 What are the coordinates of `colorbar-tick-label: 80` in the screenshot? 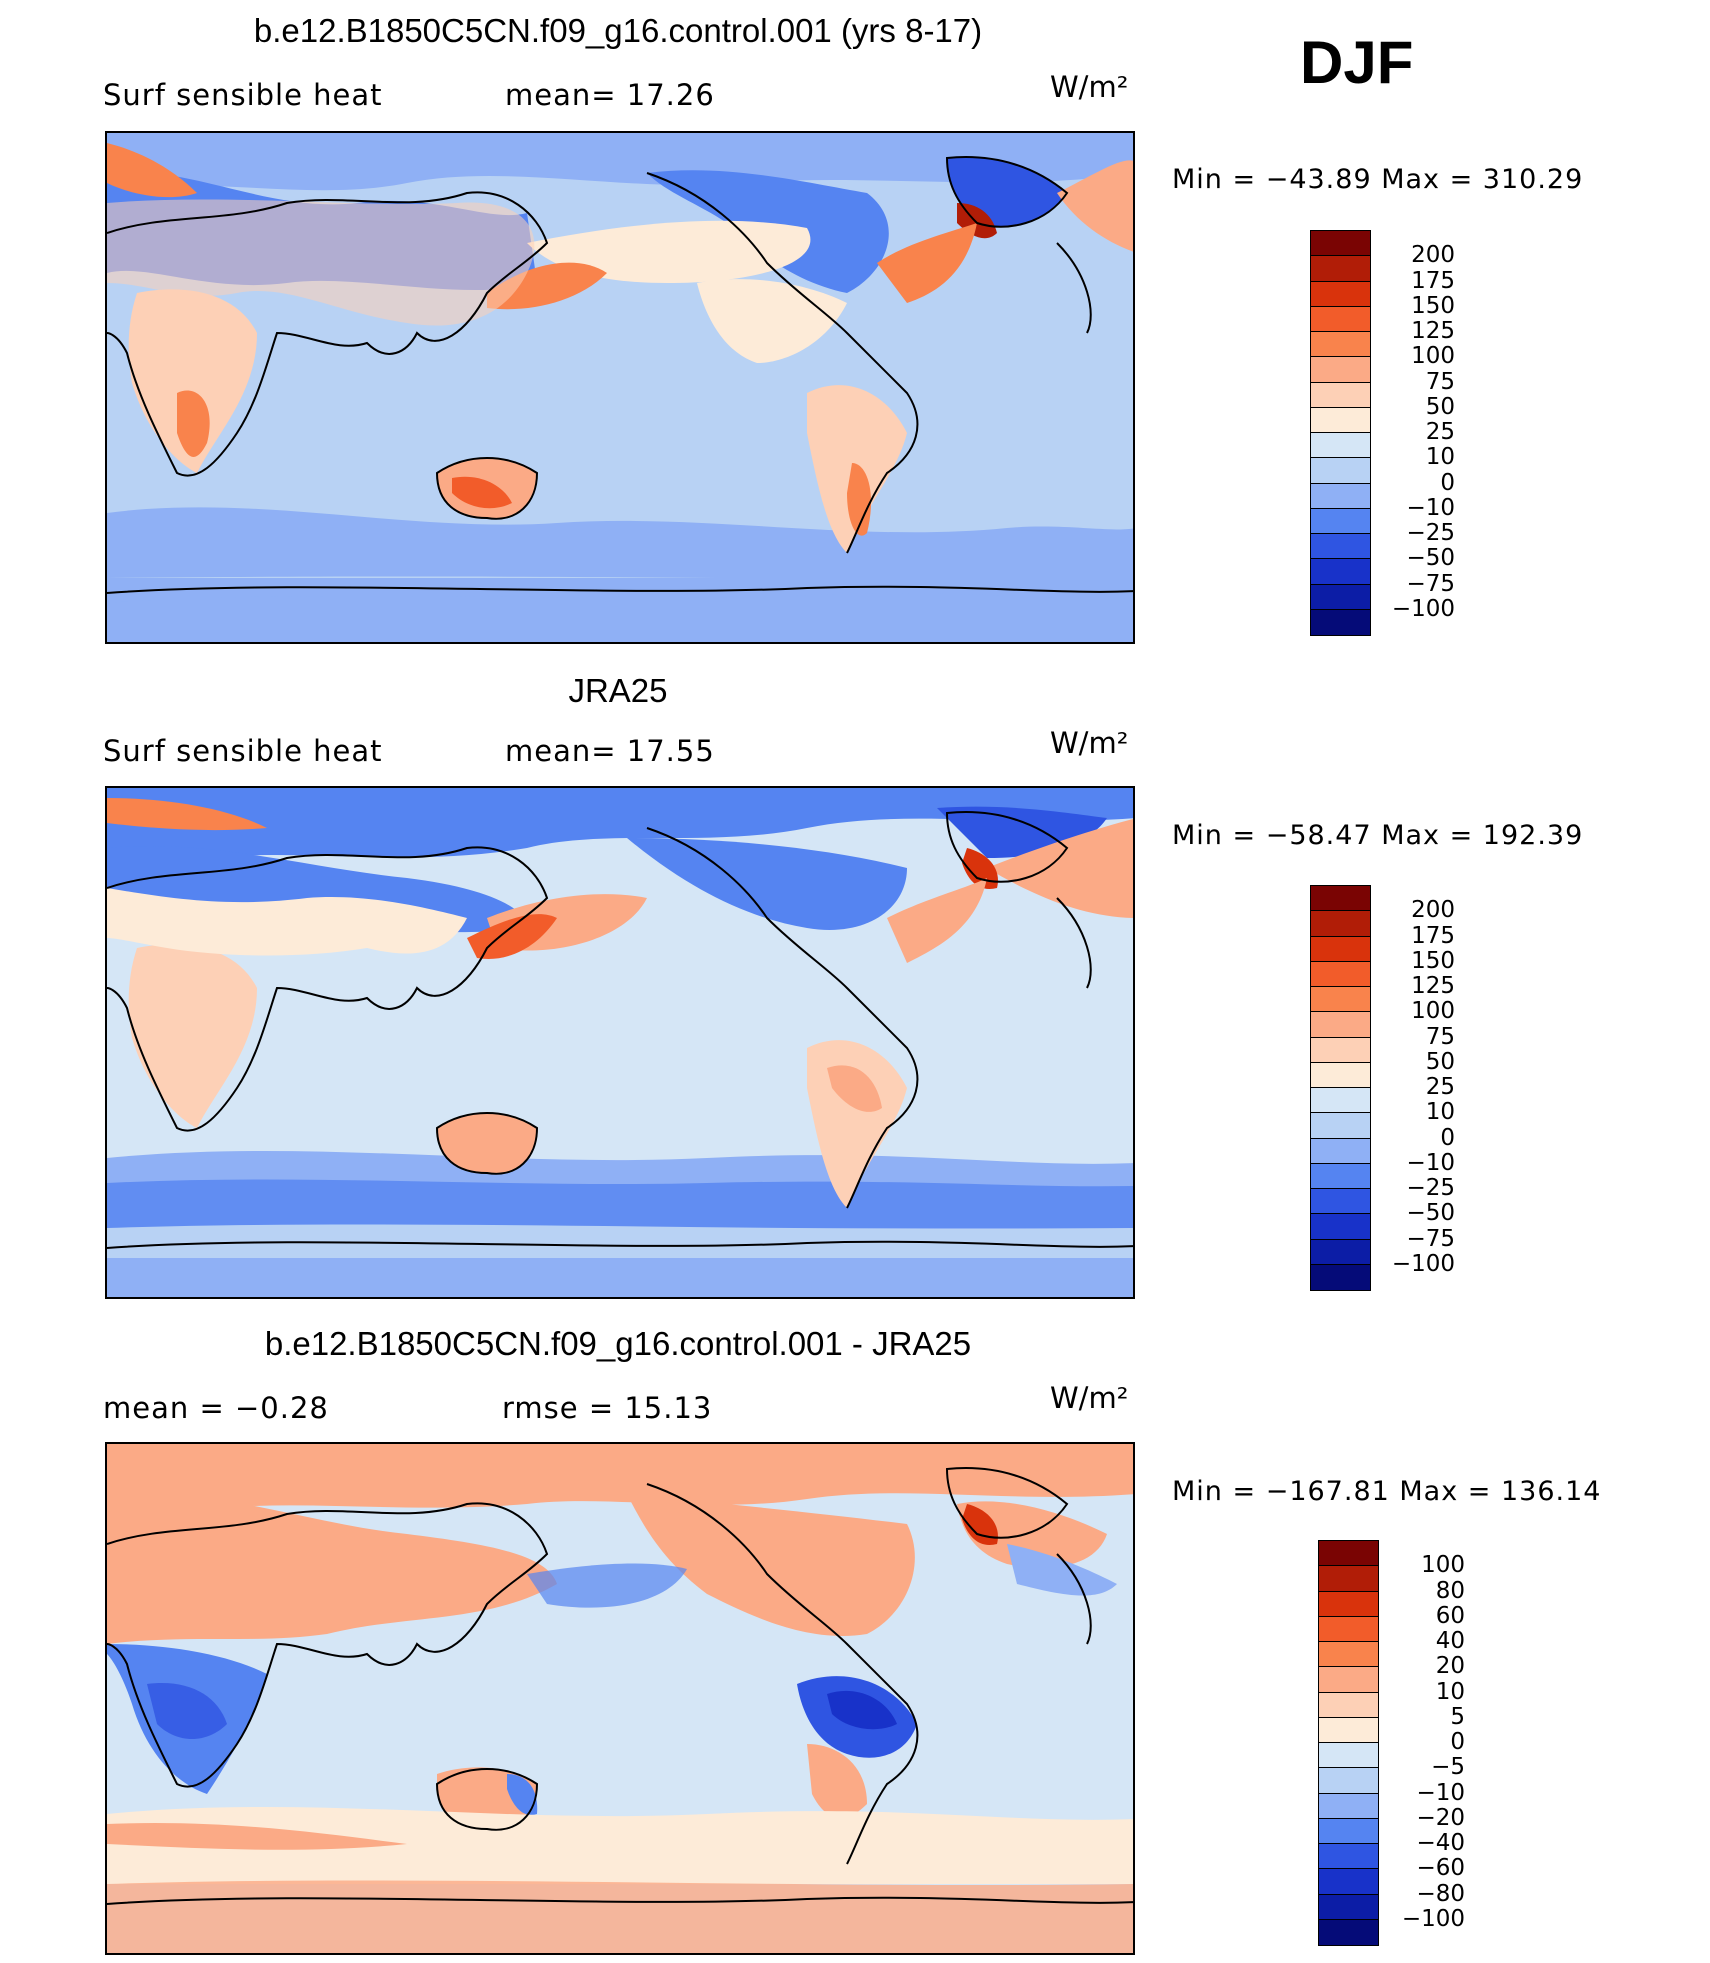 It's located at (1450, 1590).